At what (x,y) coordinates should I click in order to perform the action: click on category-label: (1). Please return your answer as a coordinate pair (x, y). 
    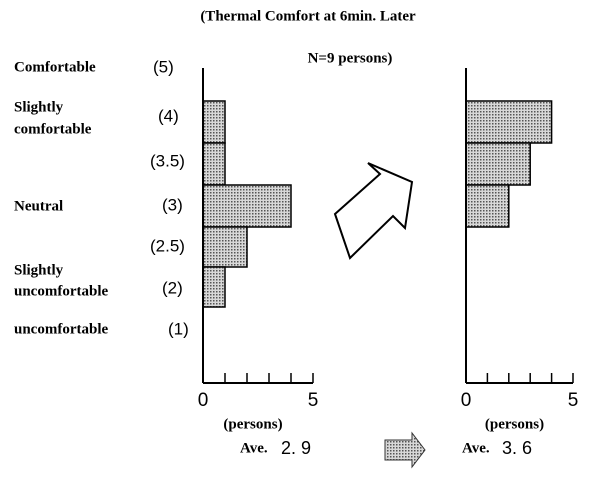
    Looking at the image, I should click on (178, 328).